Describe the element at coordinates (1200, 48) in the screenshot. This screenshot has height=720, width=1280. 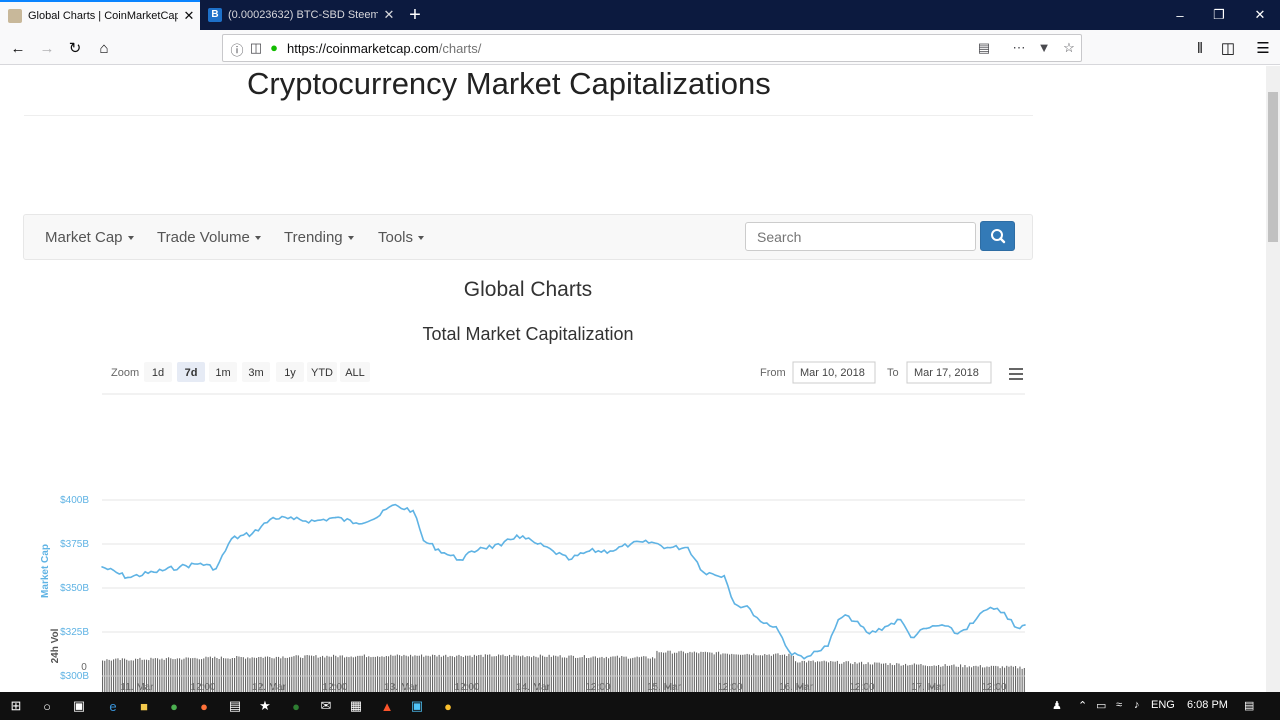
I see `library-icon: ‖` at that location.